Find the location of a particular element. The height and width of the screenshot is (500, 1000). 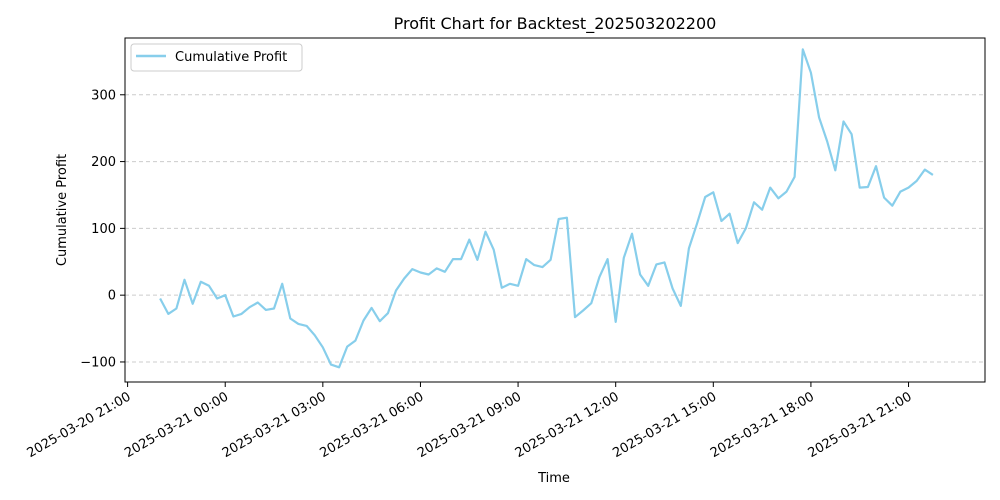

x-tick-label: 2025-03-21 18:00 is located at coordinates (762, 425).